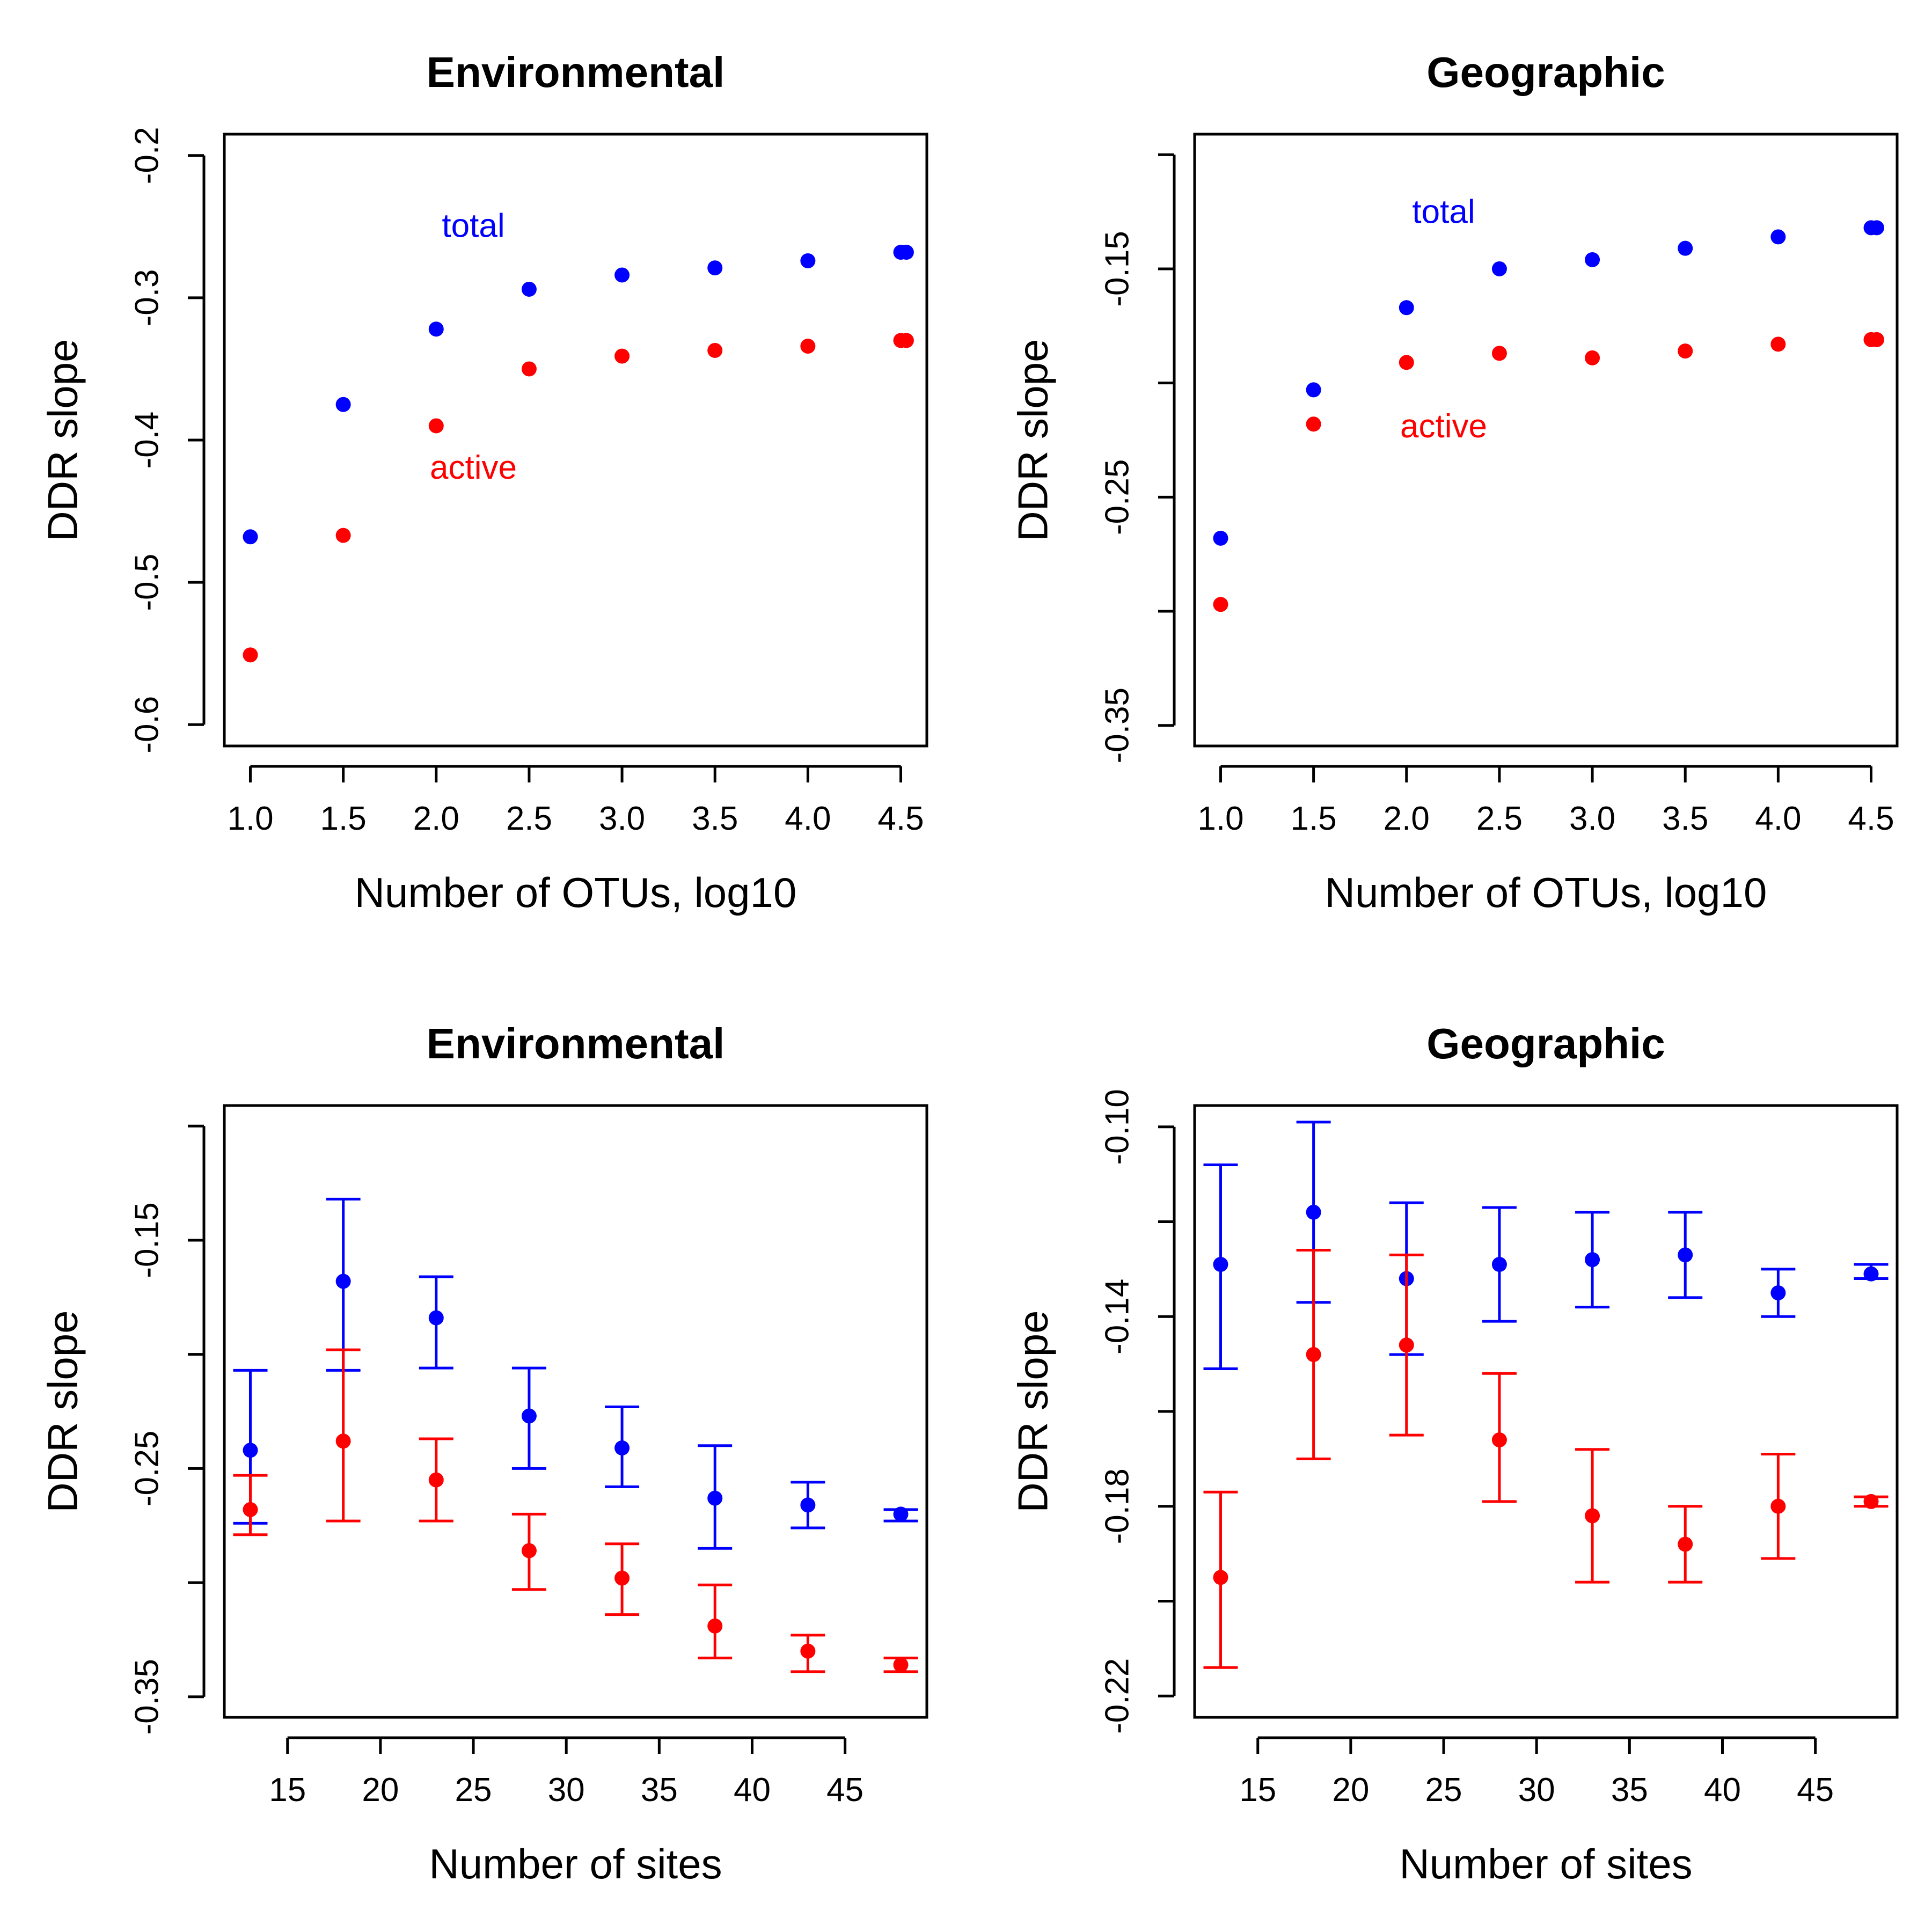 The image size is (1932, 1932). Describe the element at coordinates (566, 1790) in the screenshot. I see `x-tick-label: 30` at that location.